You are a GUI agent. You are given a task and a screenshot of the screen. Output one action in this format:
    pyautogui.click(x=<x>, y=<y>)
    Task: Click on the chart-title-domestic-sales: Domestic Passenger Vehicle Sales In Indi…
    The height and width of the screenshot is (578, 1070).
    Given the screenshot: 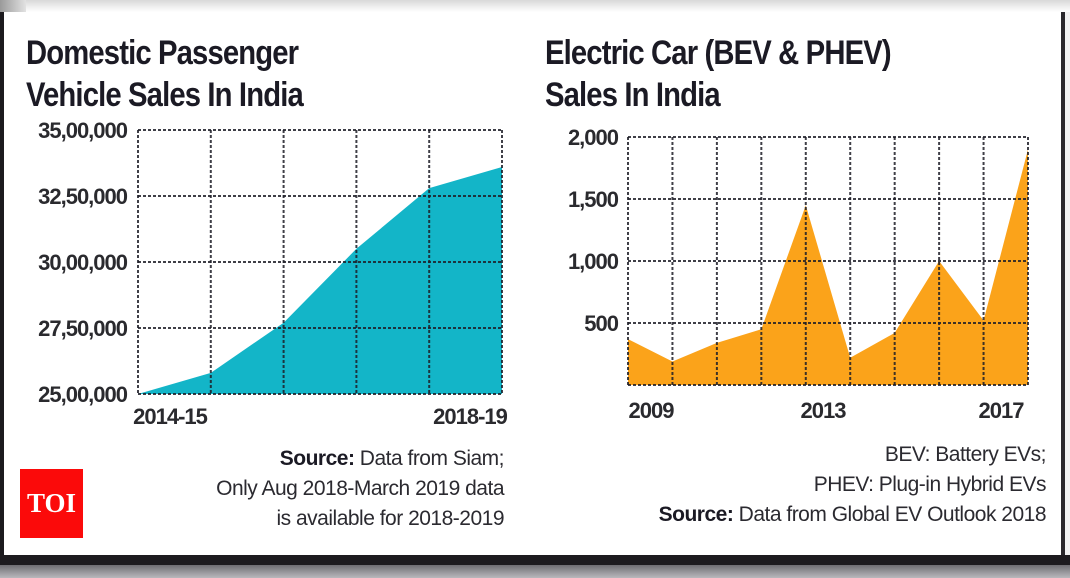 What is the action you would take?
    pyautogui.click(x=165, y=74)
    